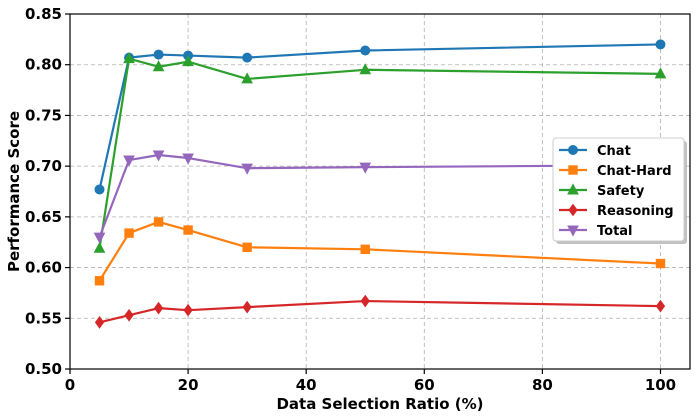 The image size is (697, 418). What do you see at coordinates (379, 404) in the screenshot?
I see `x-axis-title: Data Selection Ratio (%)` at bounding box center [379, 404].